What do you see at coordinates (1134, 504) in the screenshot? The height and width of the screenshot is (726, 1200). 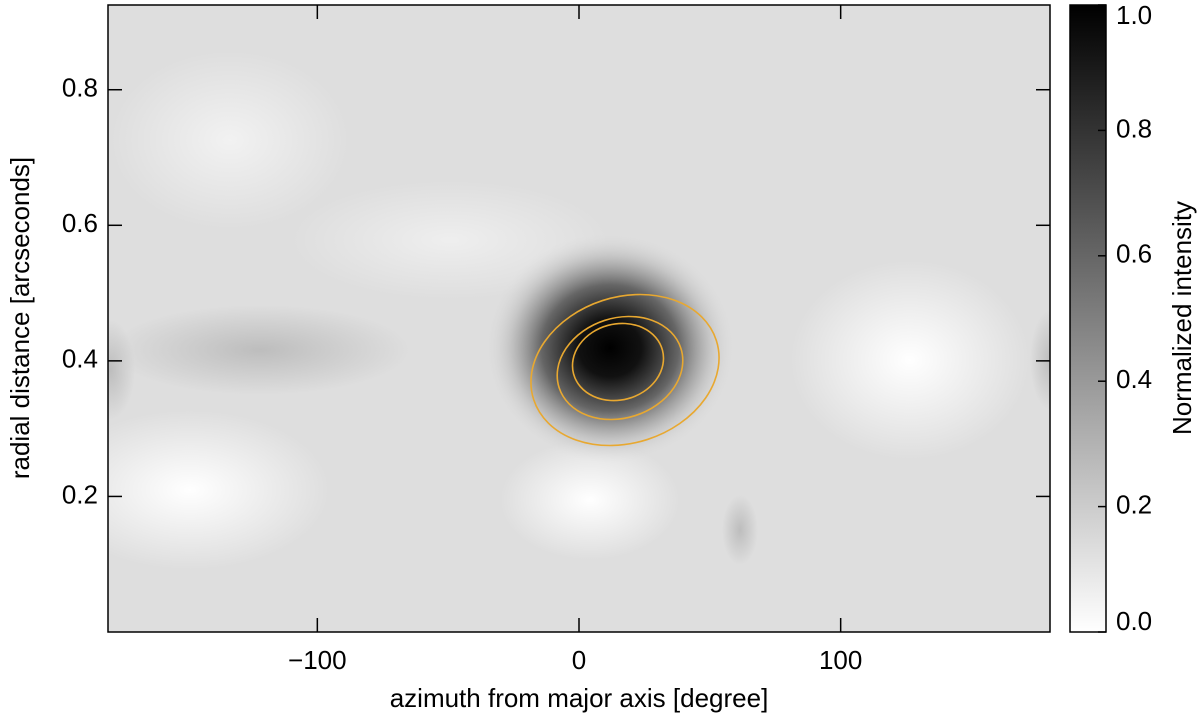 I see `colorbar-tick-label: 0.2` at bounding box center [1134, 504].